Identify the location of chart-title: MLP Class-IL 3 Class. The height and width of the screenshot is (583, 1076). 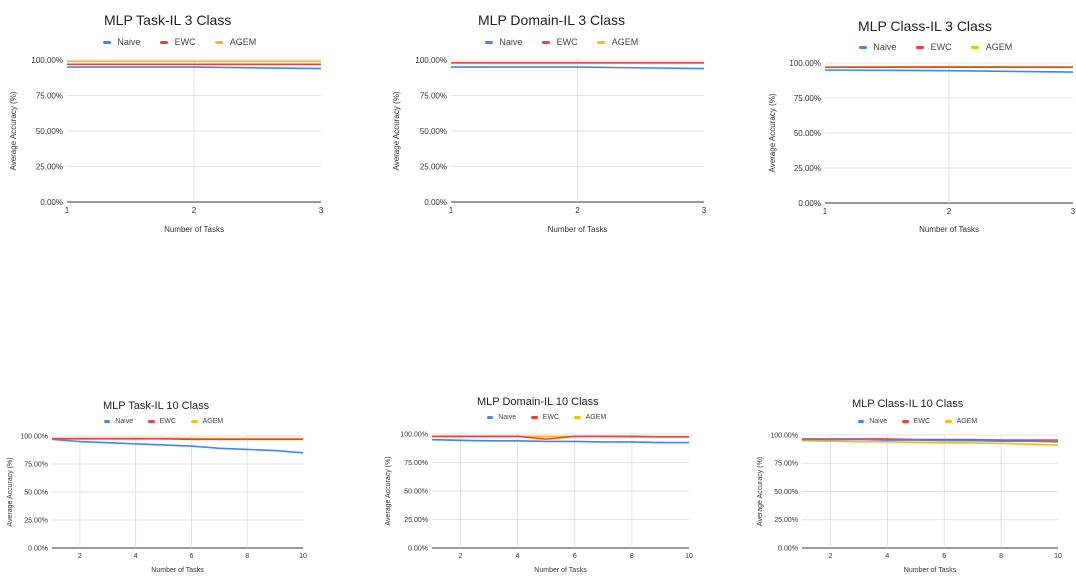
(925, 26).